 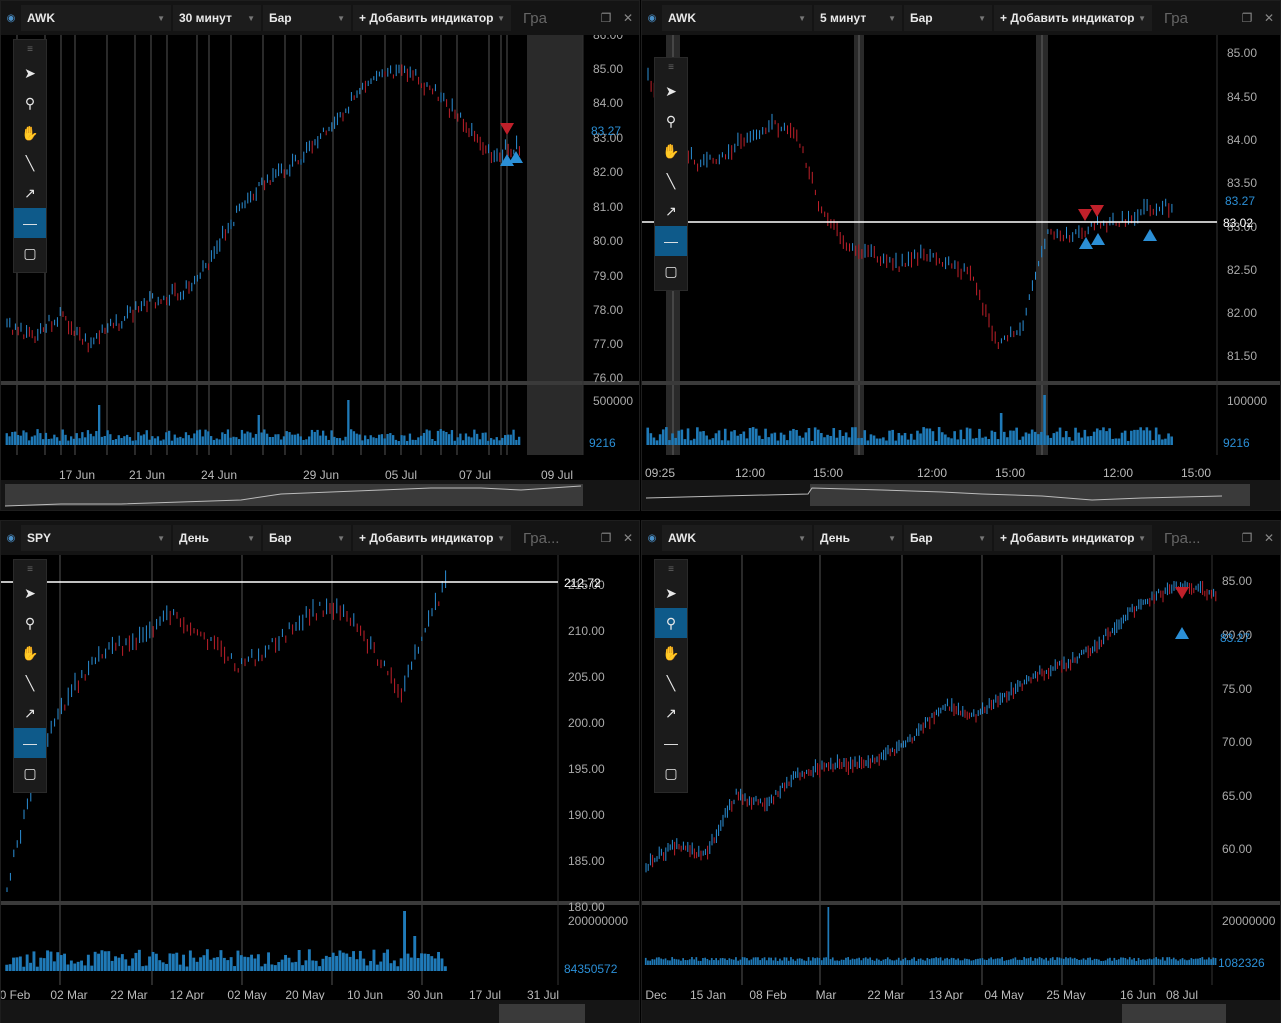 I want to click on ticker-select: SPY ▼, so click(x=96, y=538).